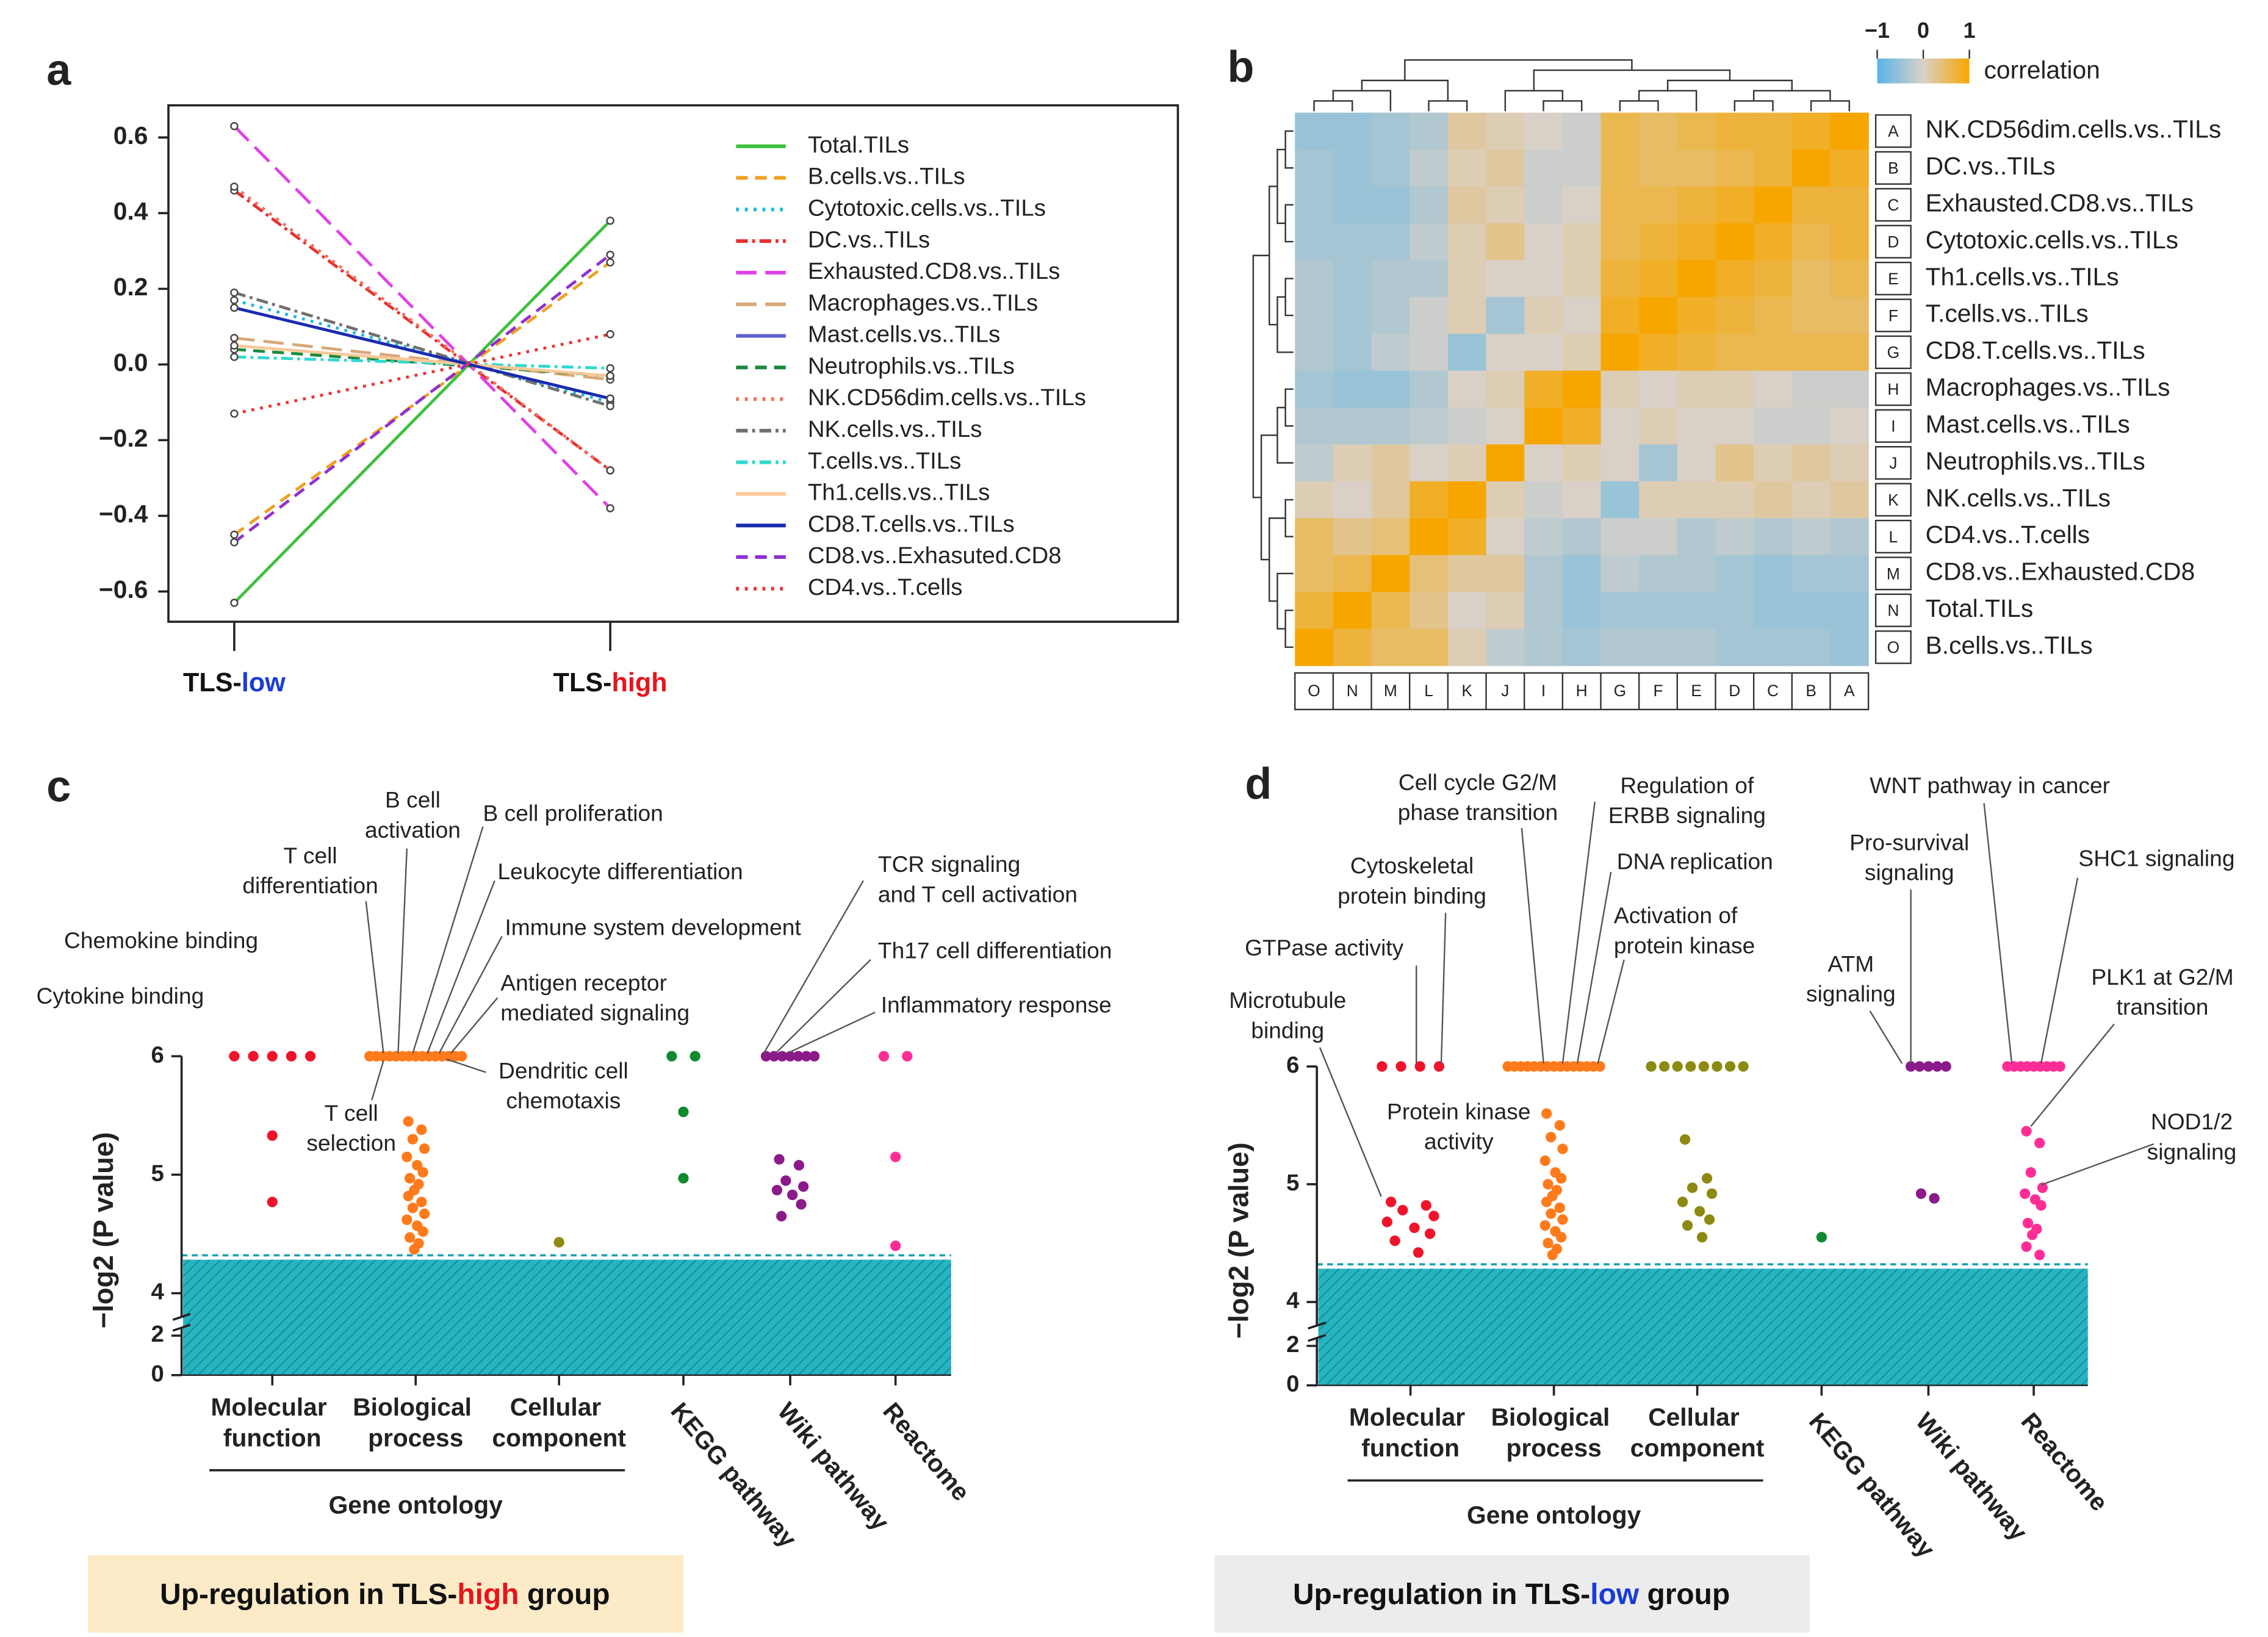 The height and width of the screenshot is (1637, 2268). I want to click on colorbar-tick-label: 0, so click(1923, 31).